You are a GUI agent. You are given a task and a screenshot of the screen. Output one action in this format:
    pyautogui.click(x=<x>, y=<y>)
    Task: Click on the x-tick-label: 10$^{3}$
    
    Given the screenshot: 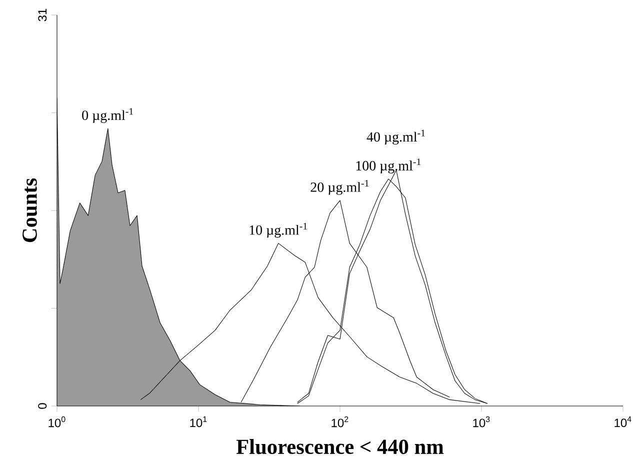 What is the action you would take?
    pyautogui.click(x=481, y=422)
    